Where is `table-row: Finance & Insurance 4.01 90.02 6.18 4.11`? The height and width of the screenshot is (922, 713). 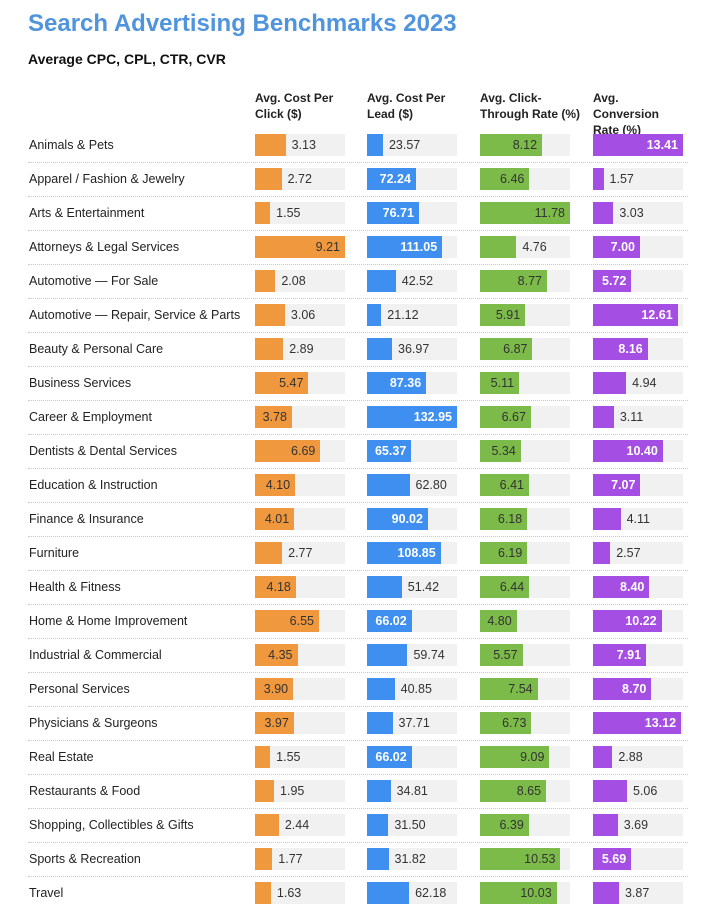
table-row: Finance & Insurance 4.01 90.02 6.18 4.11 is located at coordinates (358, 519).